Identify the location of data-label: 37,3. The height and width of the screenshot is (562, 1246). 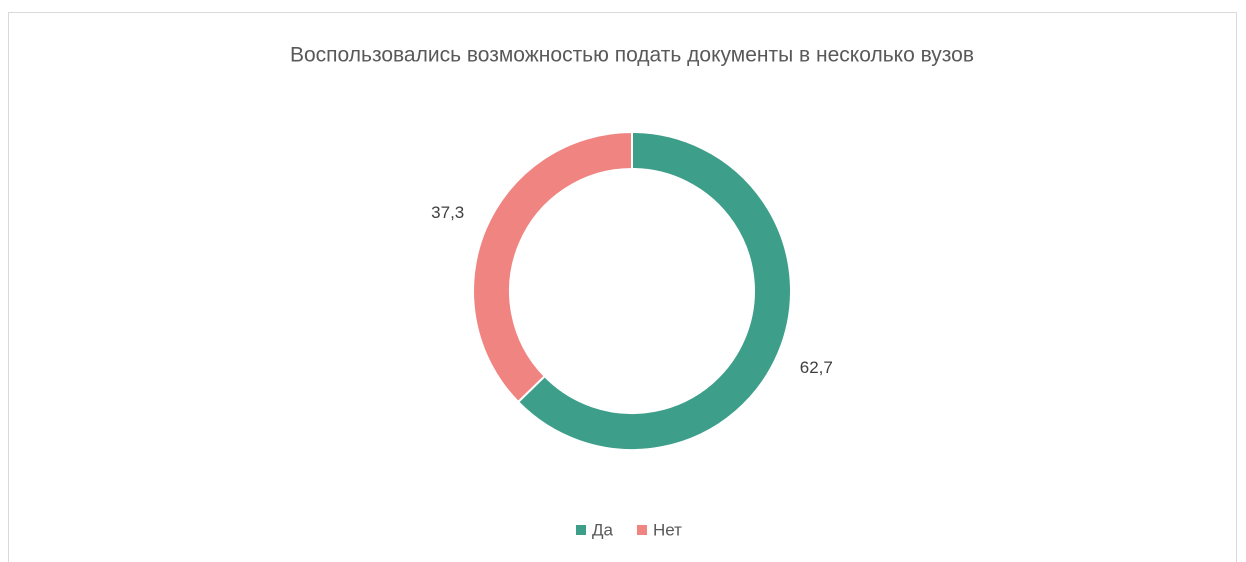
(447, 212).